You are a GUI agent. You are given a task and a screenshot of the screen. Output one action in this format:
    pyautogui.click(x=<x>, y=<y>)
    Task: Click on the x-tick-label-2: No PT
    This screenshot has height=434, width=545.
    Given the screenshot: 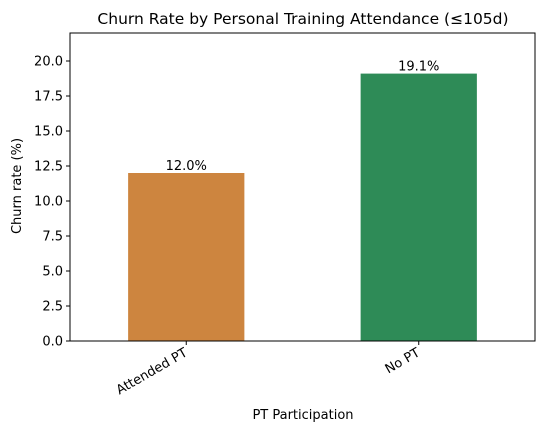 What is the action you would take?
    pyautogui.click(x=403, y=361)
    